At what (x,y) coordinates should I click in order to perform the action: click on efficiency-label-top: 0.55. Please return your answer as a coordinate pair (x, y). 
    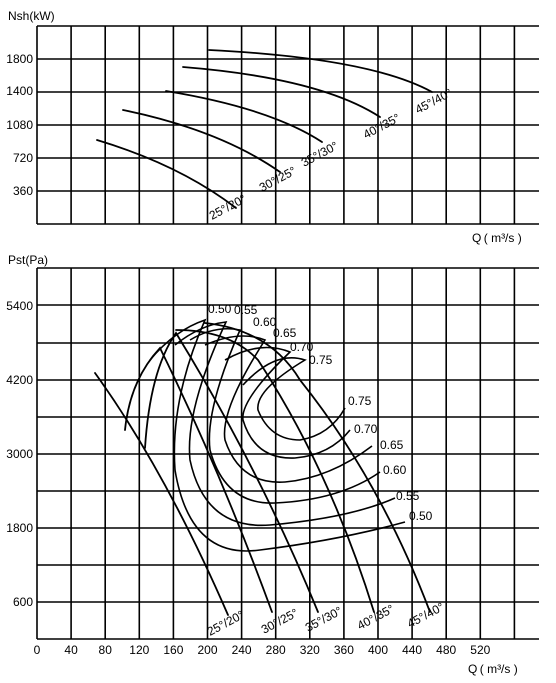
    Looking at the image, I should click on (246, 310).